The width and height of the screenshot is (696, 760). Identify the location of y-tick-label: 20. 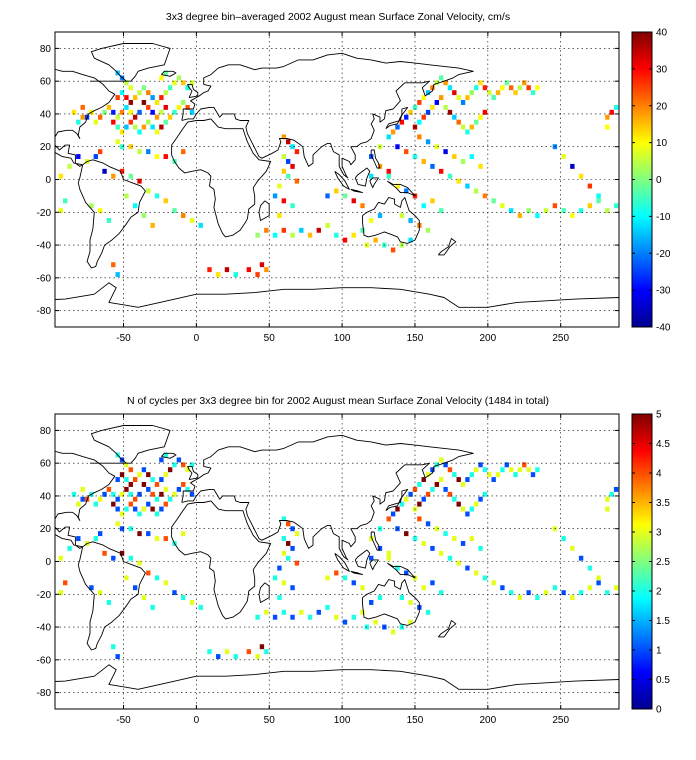
(46, 529).